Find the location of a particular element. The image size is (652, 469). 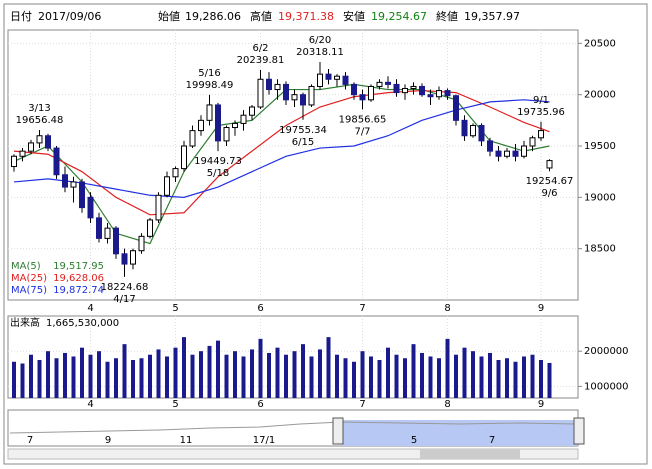

navigator-label: 11 is located at coordinates (186, 440).